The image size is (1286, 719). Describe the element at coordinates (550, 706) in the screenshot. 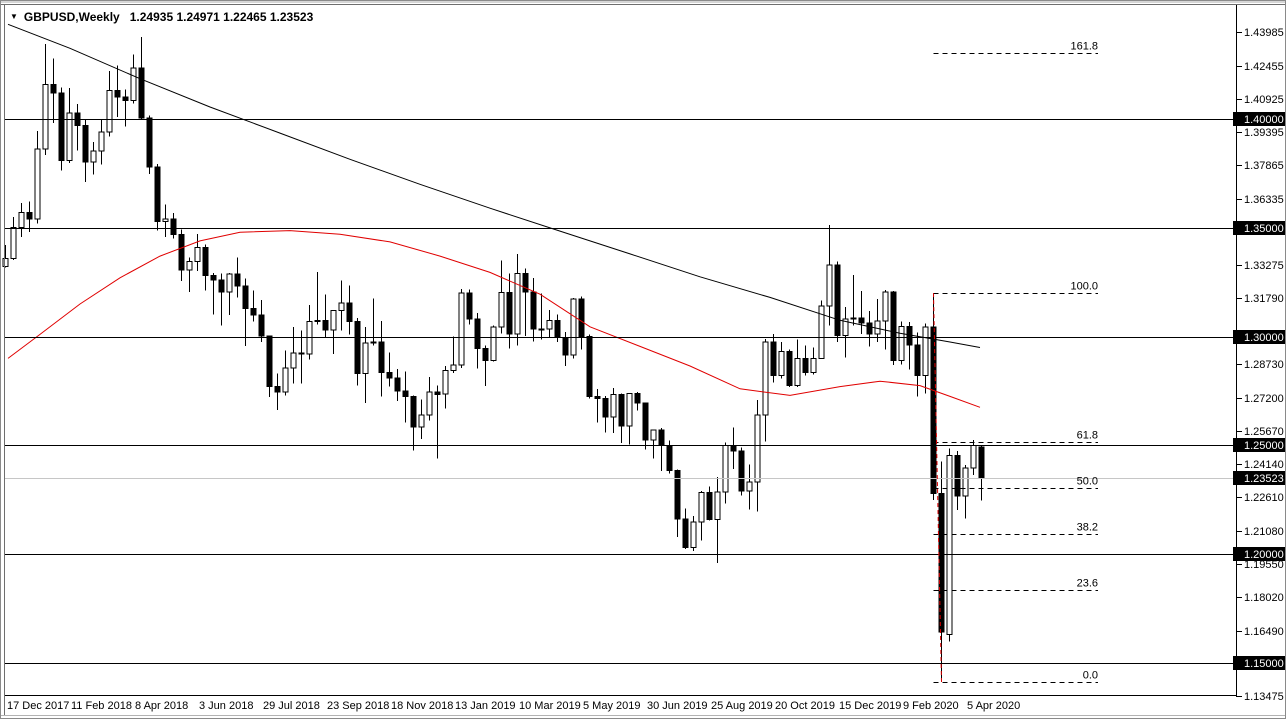

I see `time-axis-label: 10 Mar 2019` at that location.